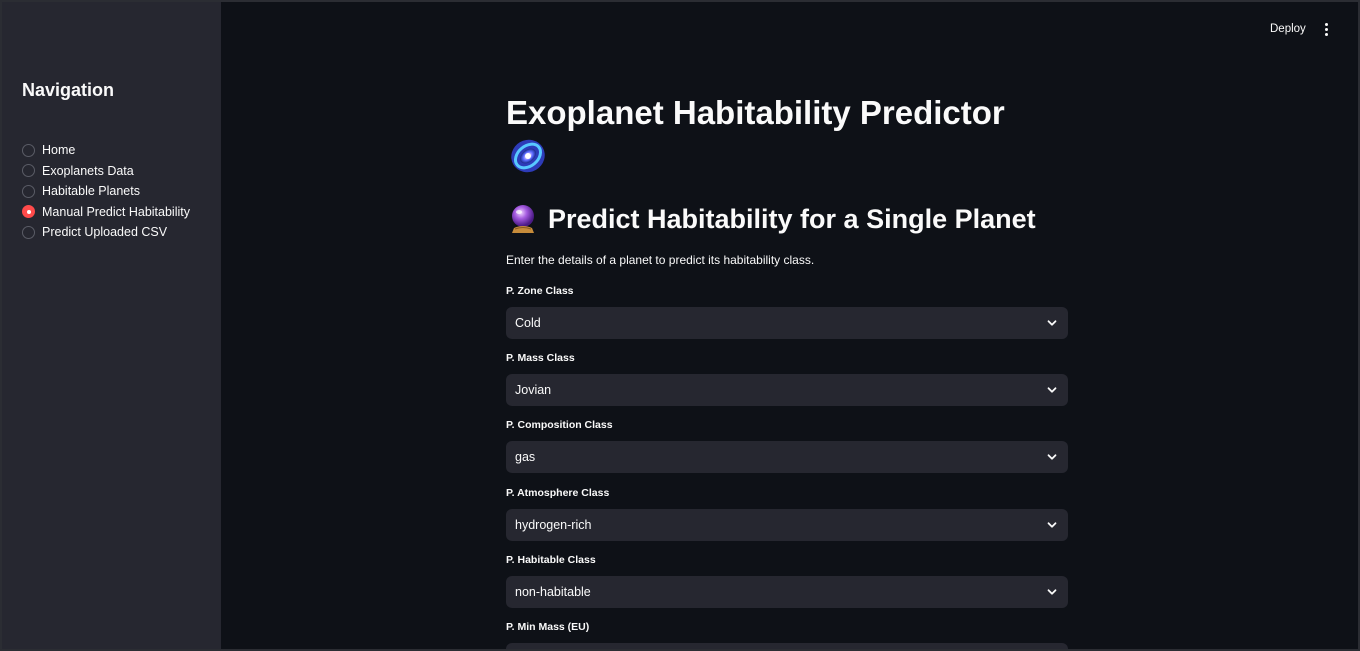  I want to click on radio-button-selected-icon, so click(28, 212).